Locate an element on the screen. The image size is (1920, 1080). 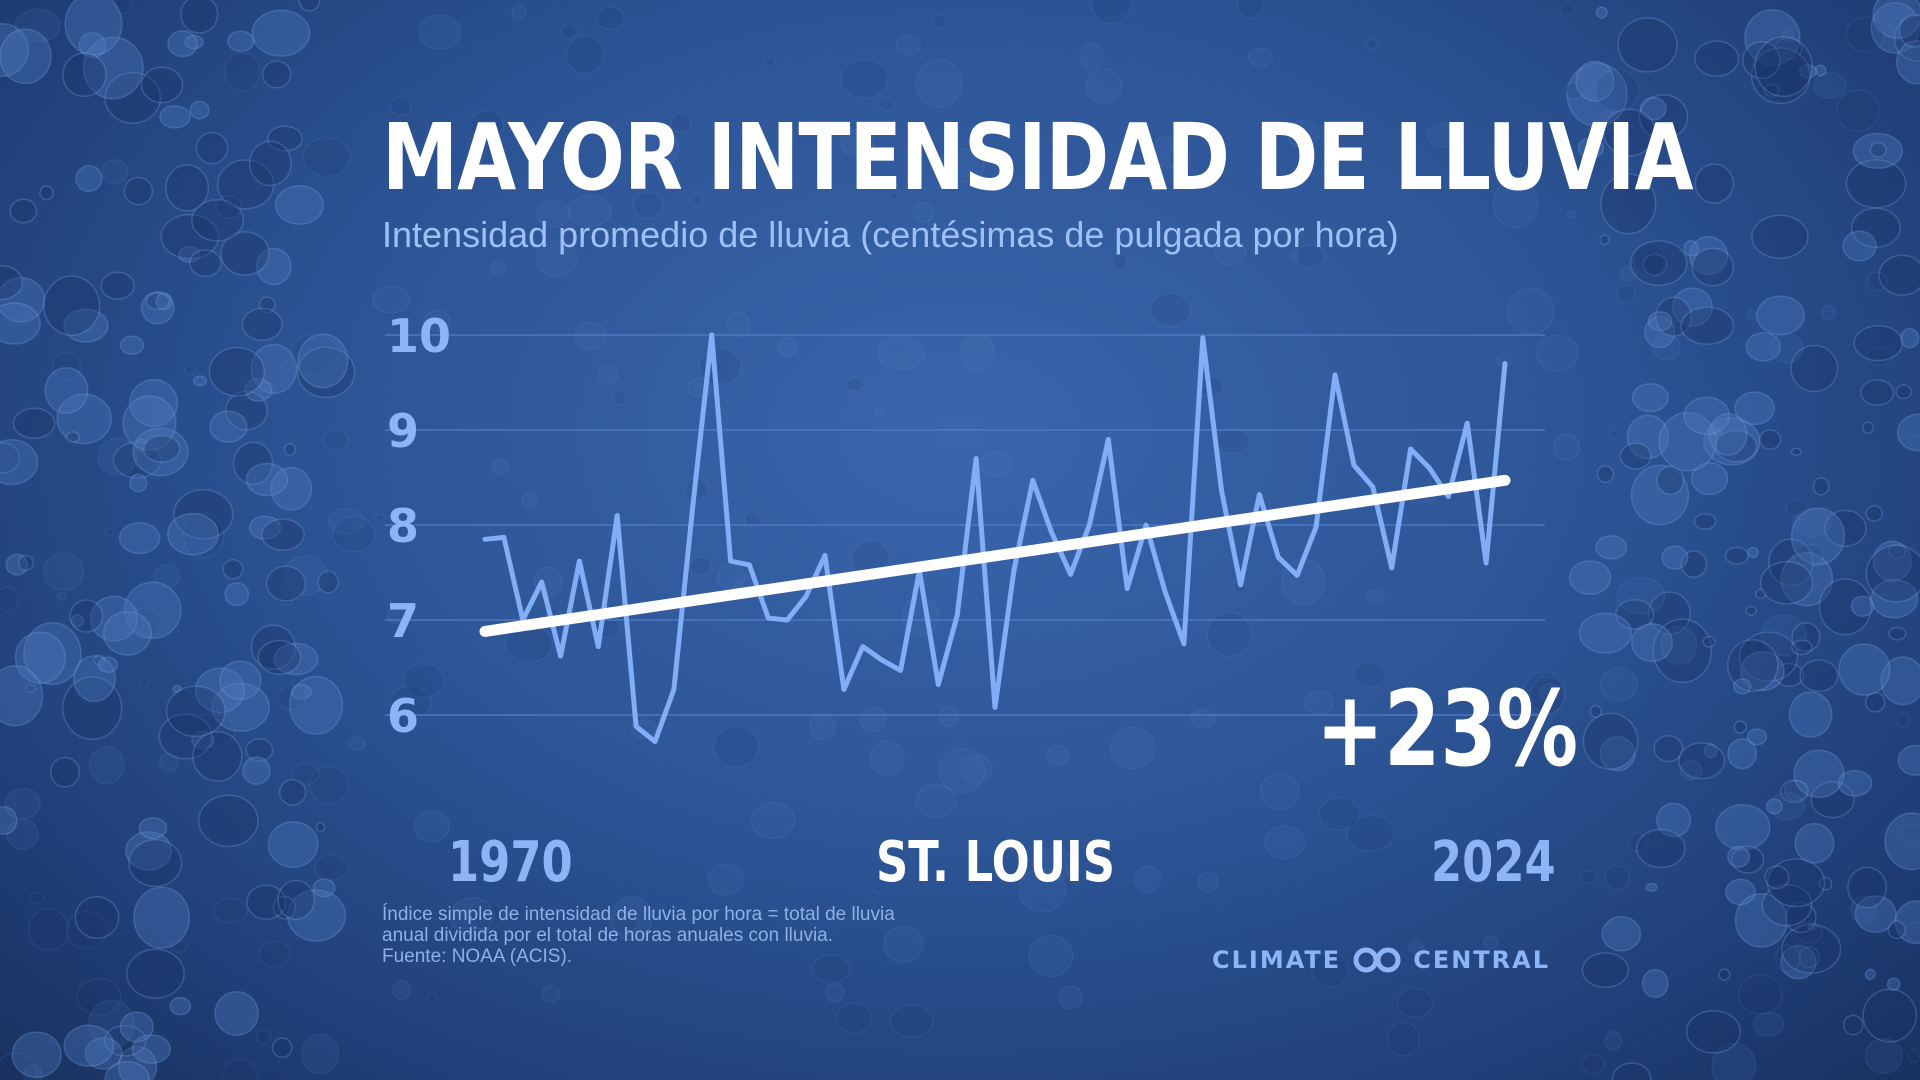
x-axis-end-label: 2024 is located at coordinates (1493, 862).